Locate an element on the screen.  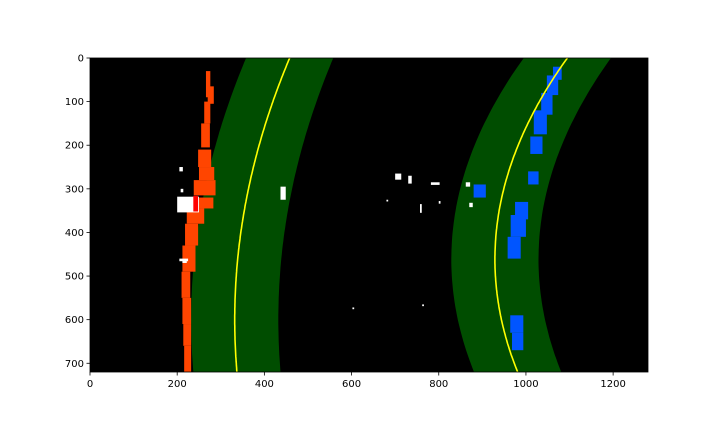
y-tick-label: 400 is located at coordinates (74, 233).